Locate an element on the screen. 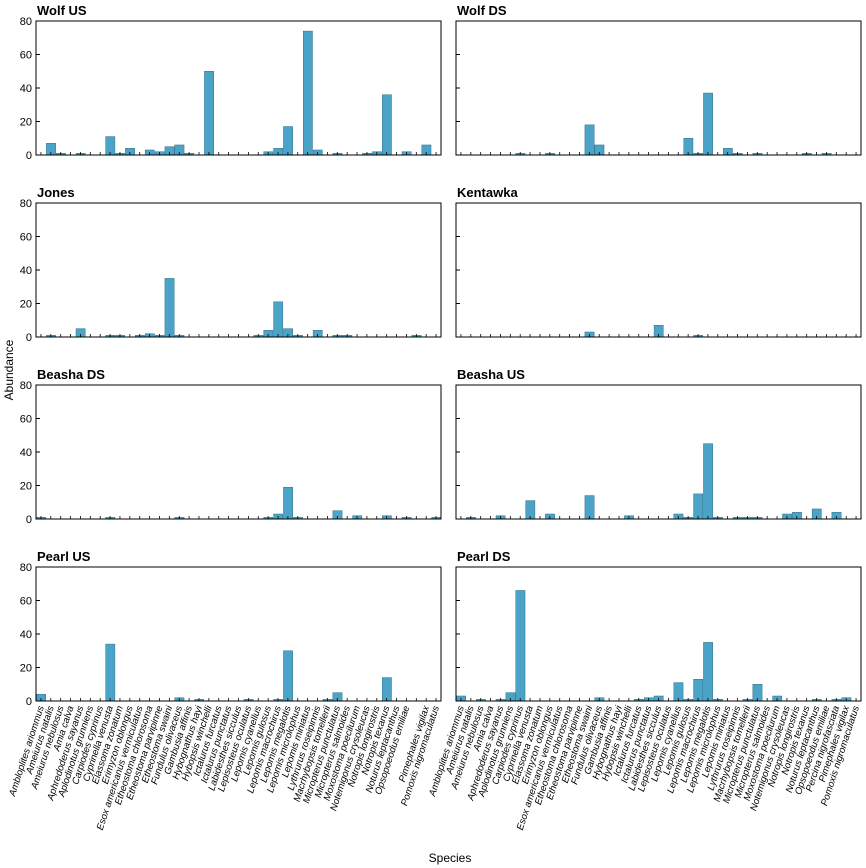 The height and width of the screenshot is (868, 866). panel-title: Pearl DS is located at coordinates (484, 556).